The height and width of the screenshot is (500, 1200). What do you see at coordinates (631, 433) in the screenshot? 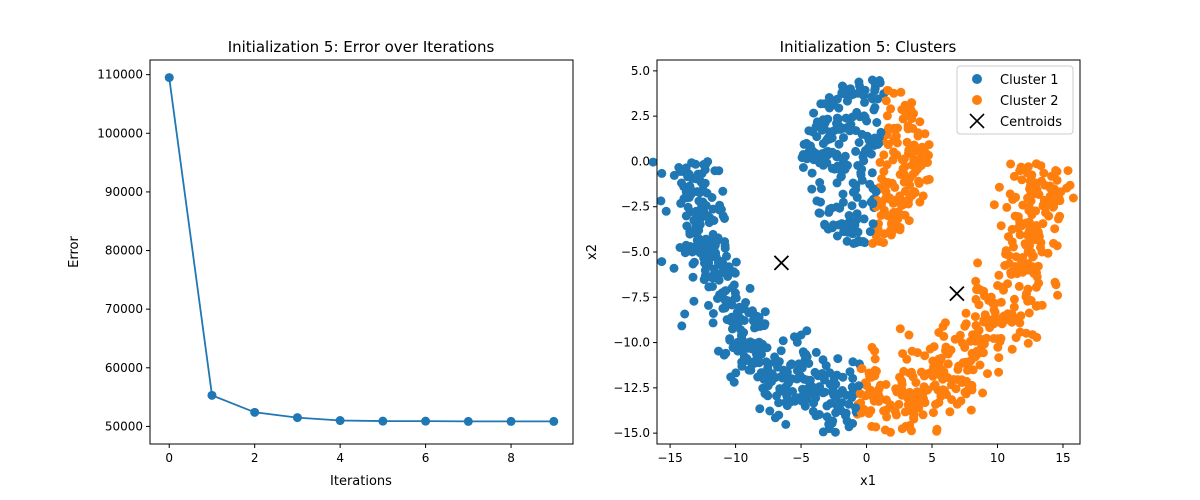
I see `y-tick-label: −15.0` at bounding box center [631, 433].